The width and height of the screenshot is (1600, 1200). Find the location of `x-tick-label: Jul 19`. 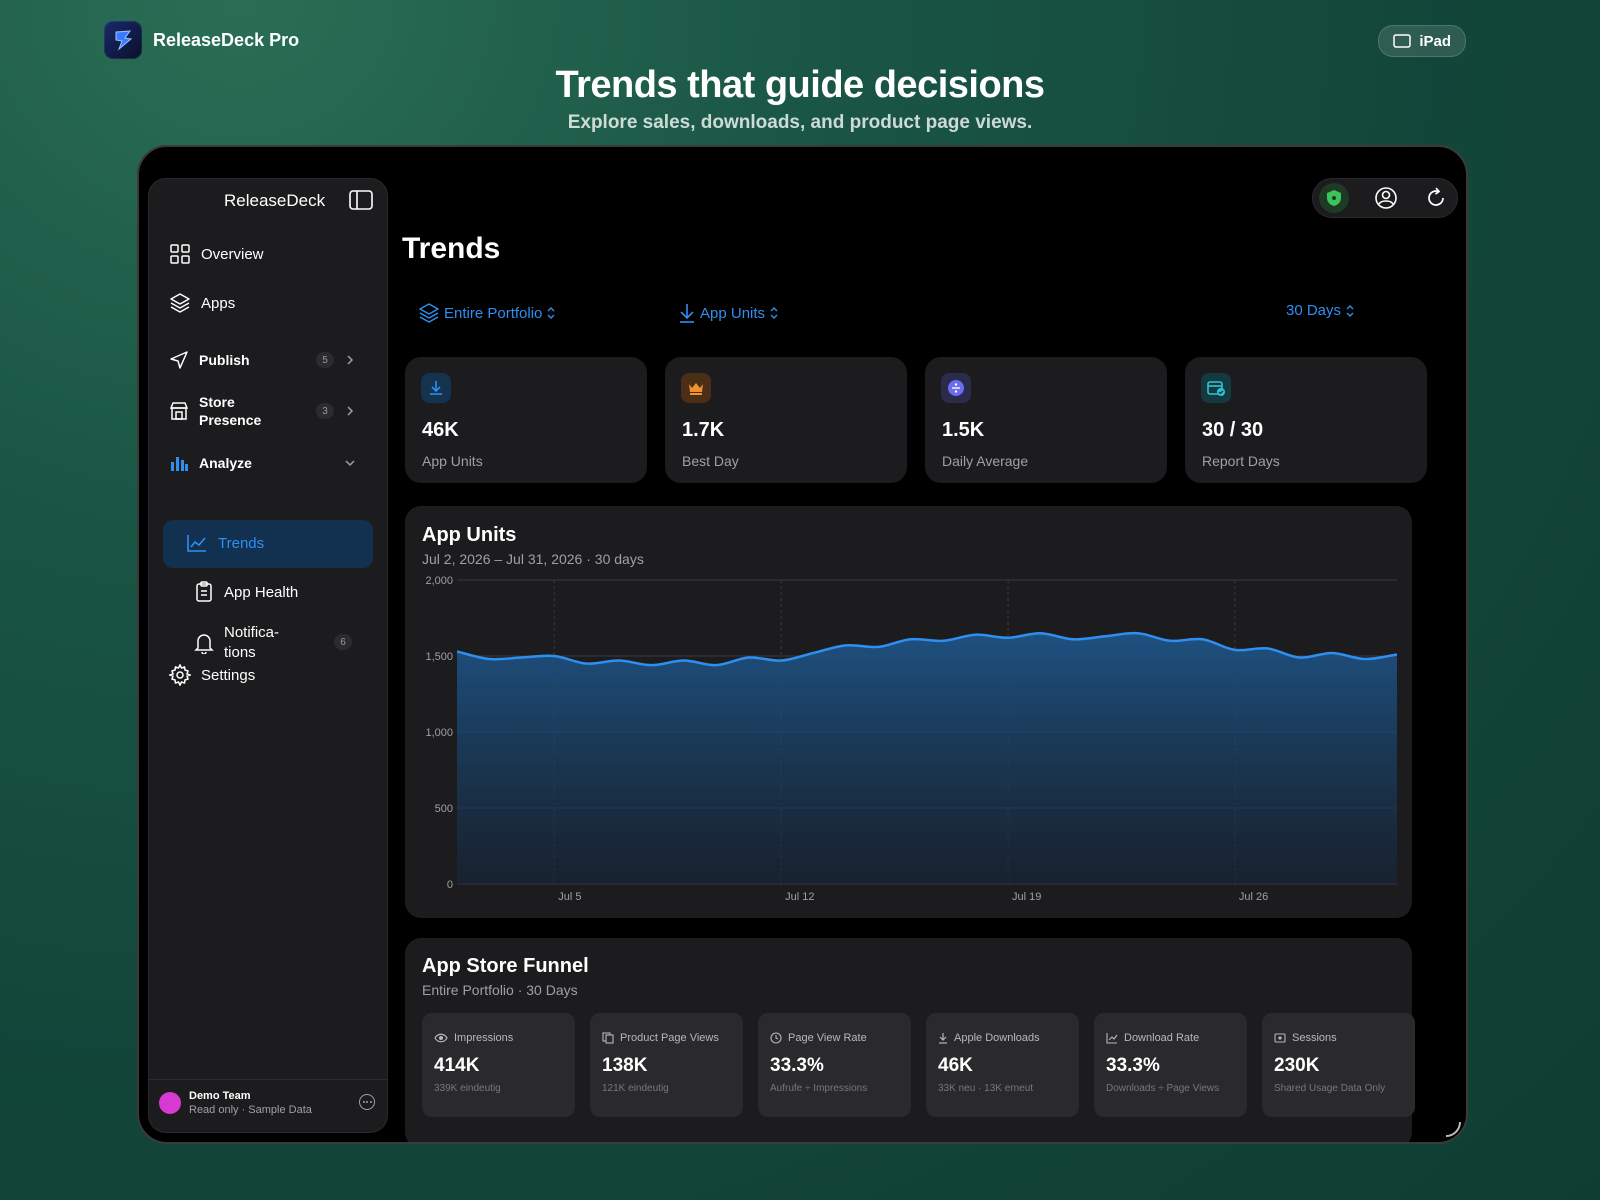

x-tick-label: Jul 19 is located at coordinates (1026, 897).